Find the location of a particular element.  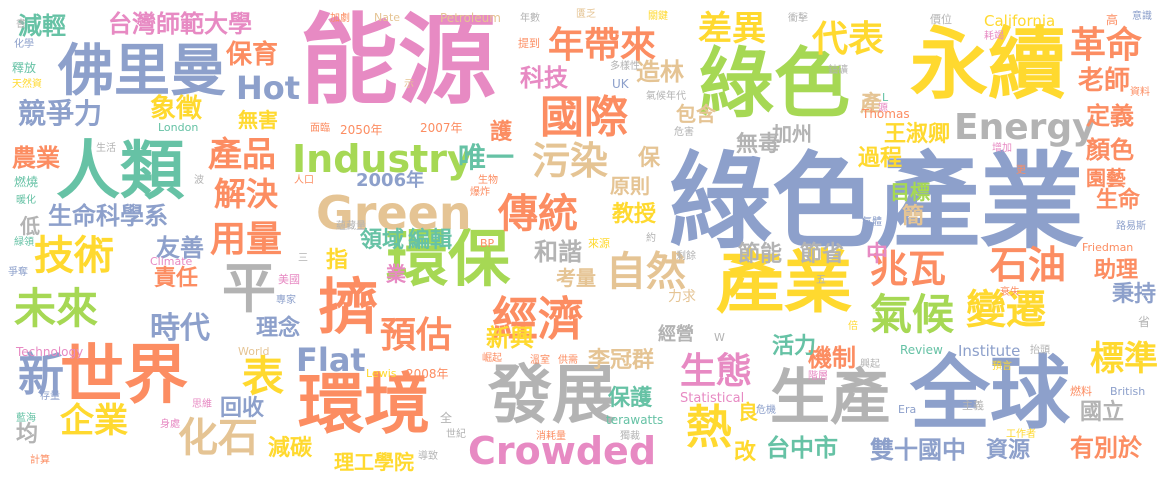

word-change-gai: 改 is located at coordinates (745, 452).